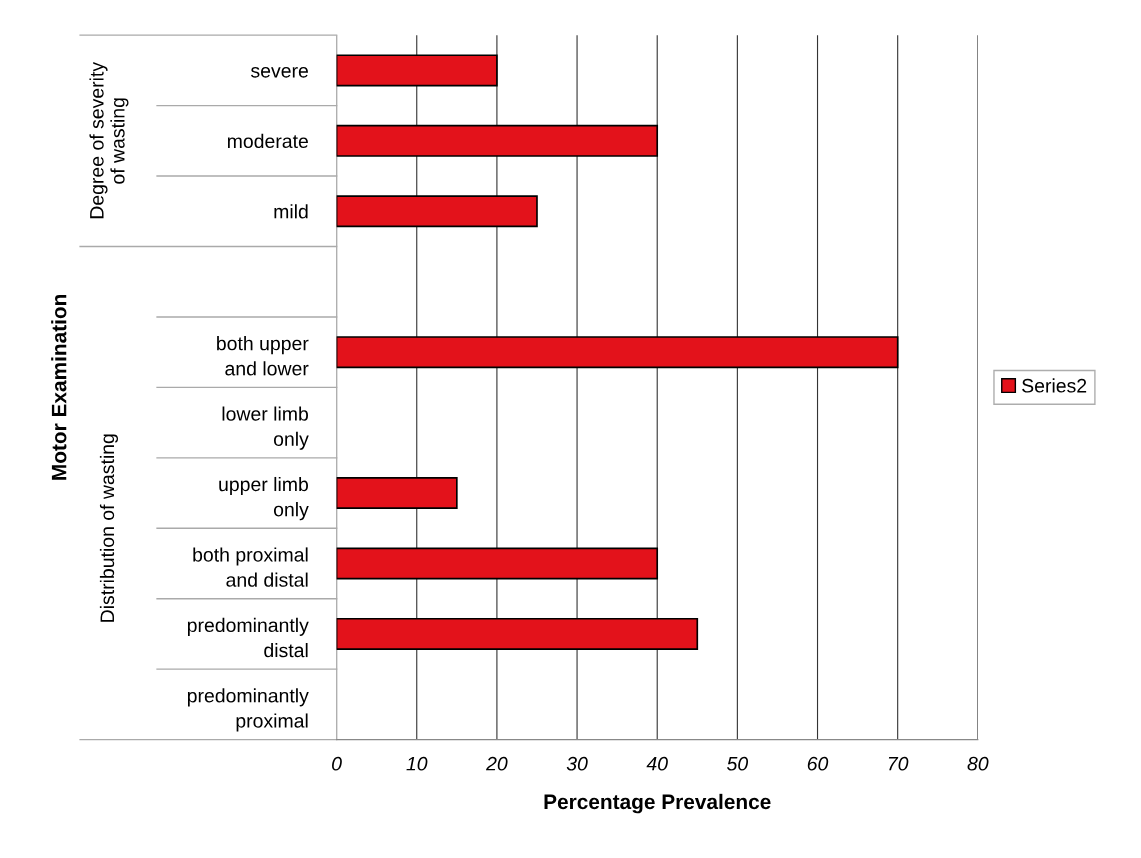 This screenshot has height=858, width=1141. What do you see at coordinates (1054, 385) in the screenshot?
I see `legend-label: Series2` at bounding box center [1054, 385].